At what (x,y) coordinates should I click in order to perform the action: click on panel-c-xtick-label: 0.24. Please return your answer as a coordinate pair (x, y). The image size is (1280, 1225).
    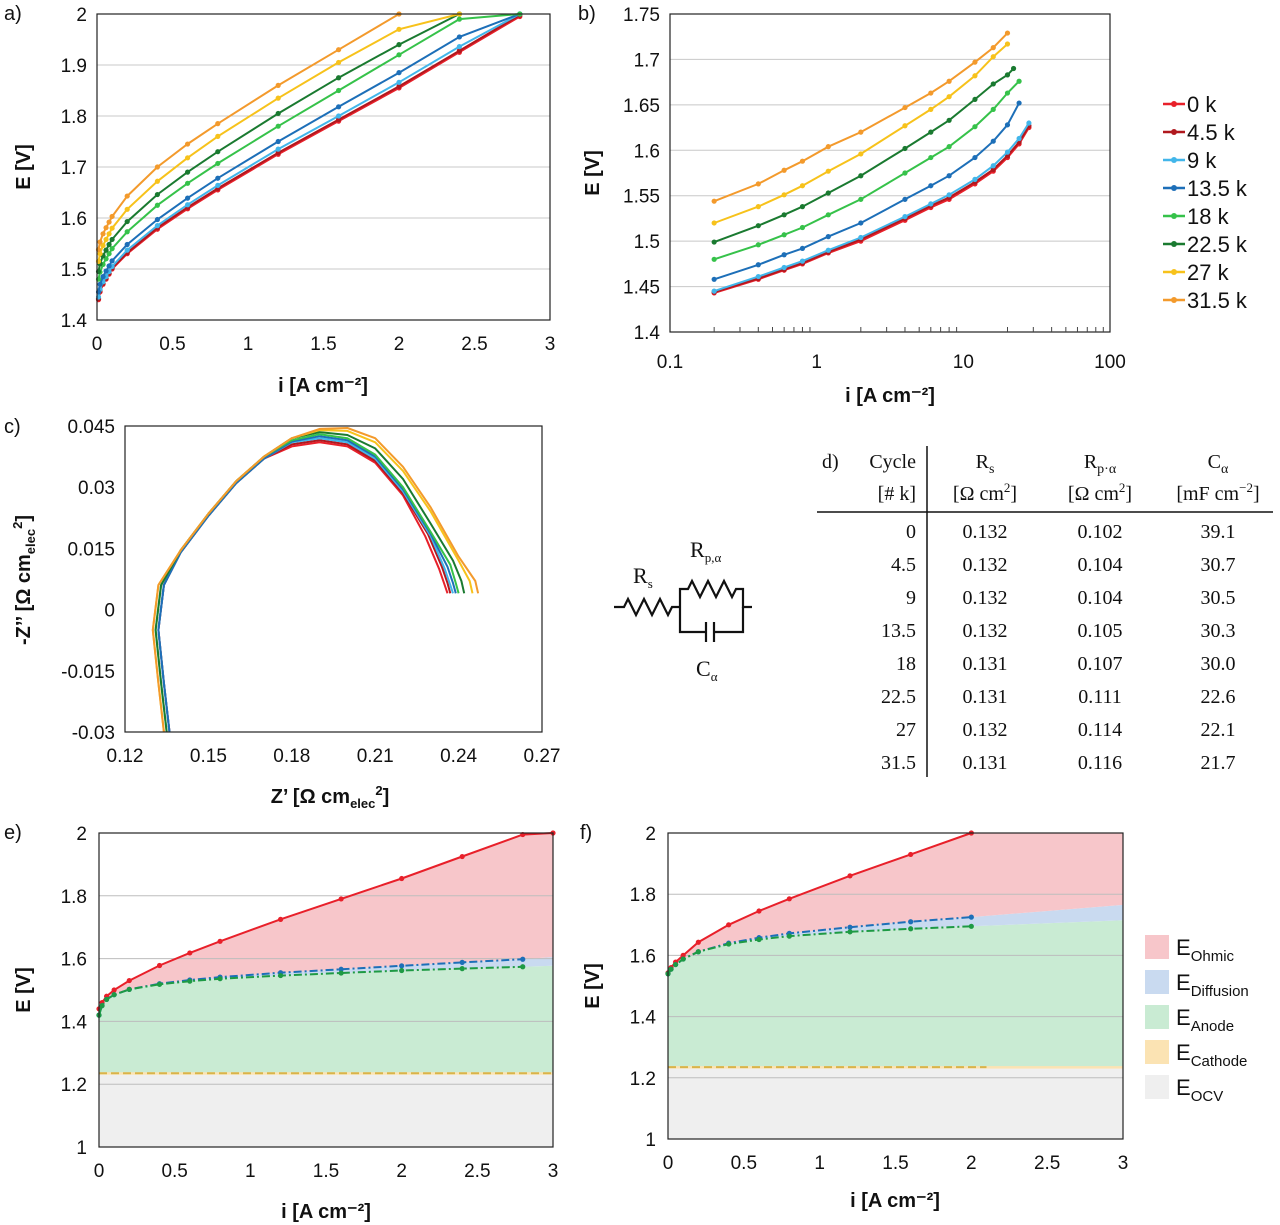
    Looking at the image, I should click on (458, 756).